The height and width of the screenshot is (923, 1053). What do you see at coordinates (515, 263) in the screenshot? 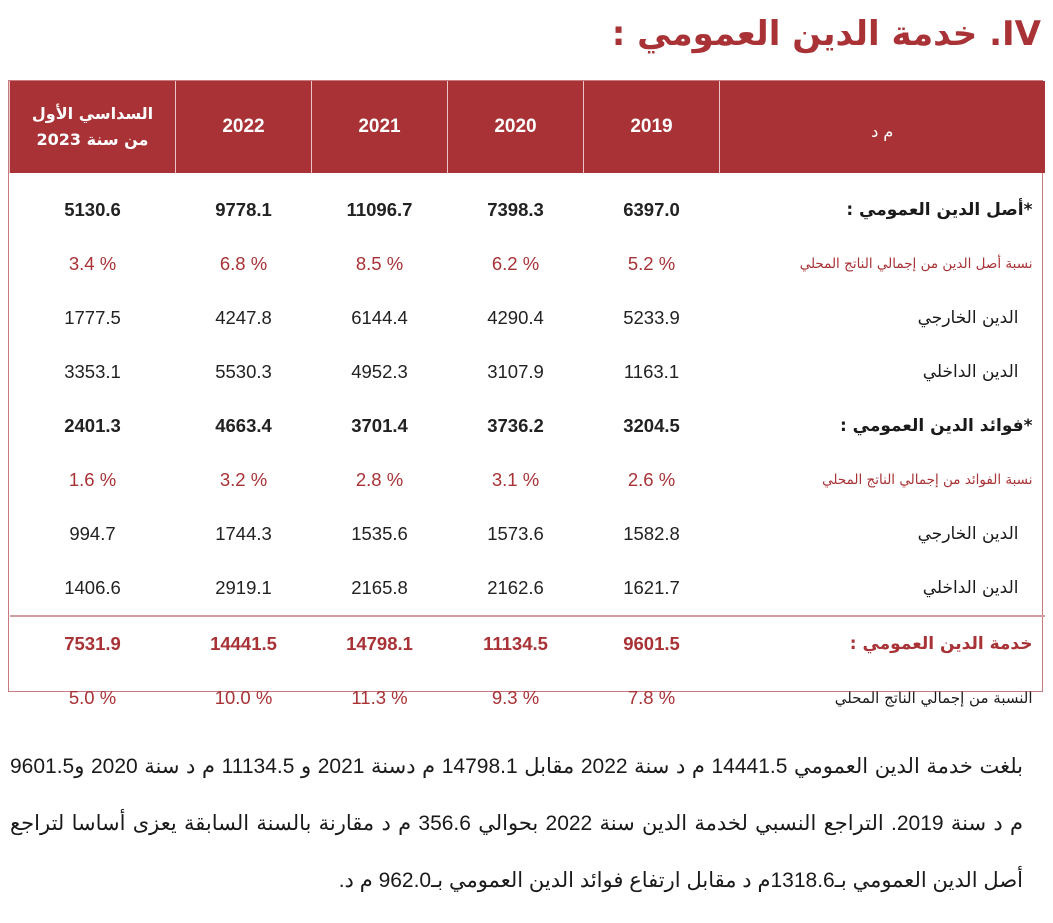
I see `cell-2020: % 6.2` at bounding box center [515, 263].